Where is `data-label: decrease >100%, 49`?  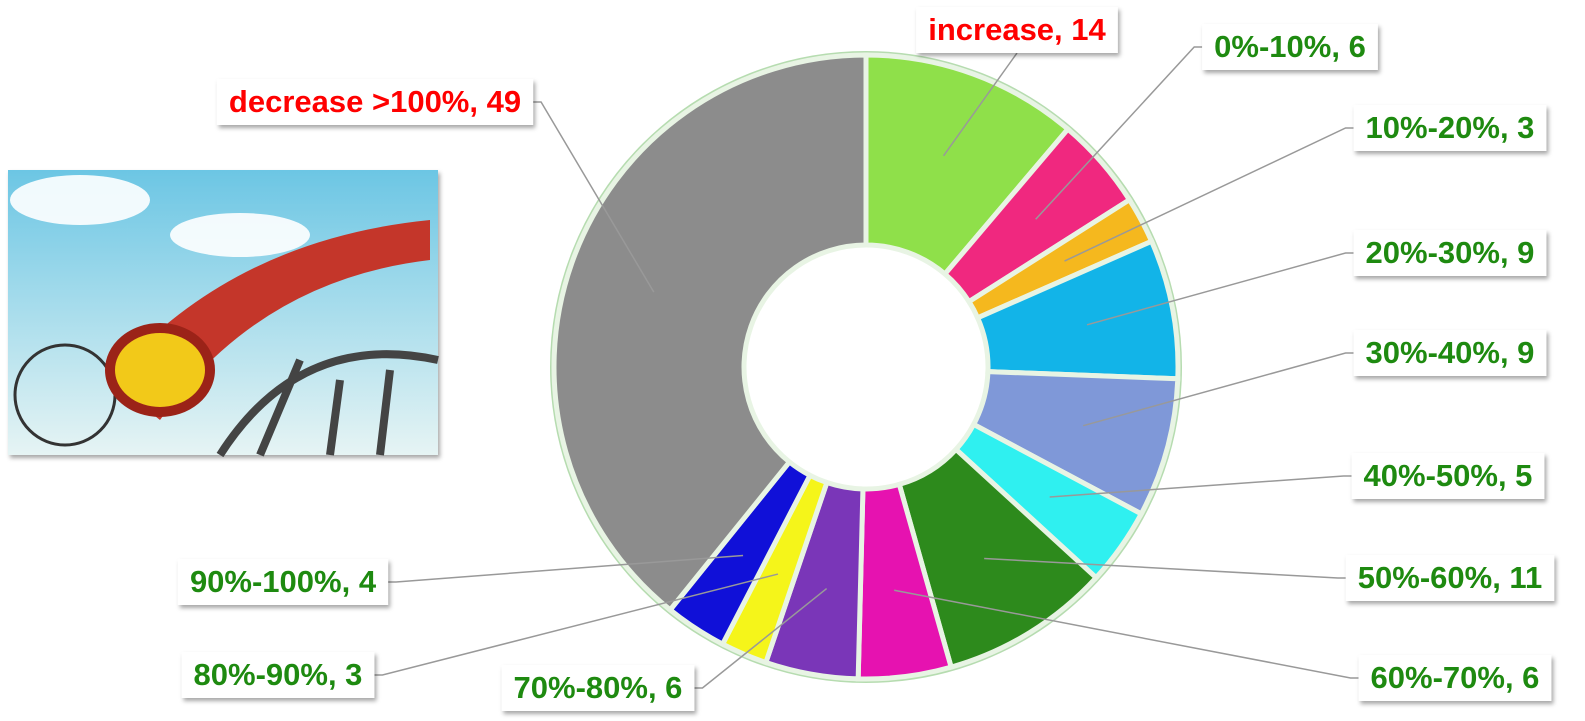
data-label: decrease >100%, 49 is located at coordinates (375, 101).